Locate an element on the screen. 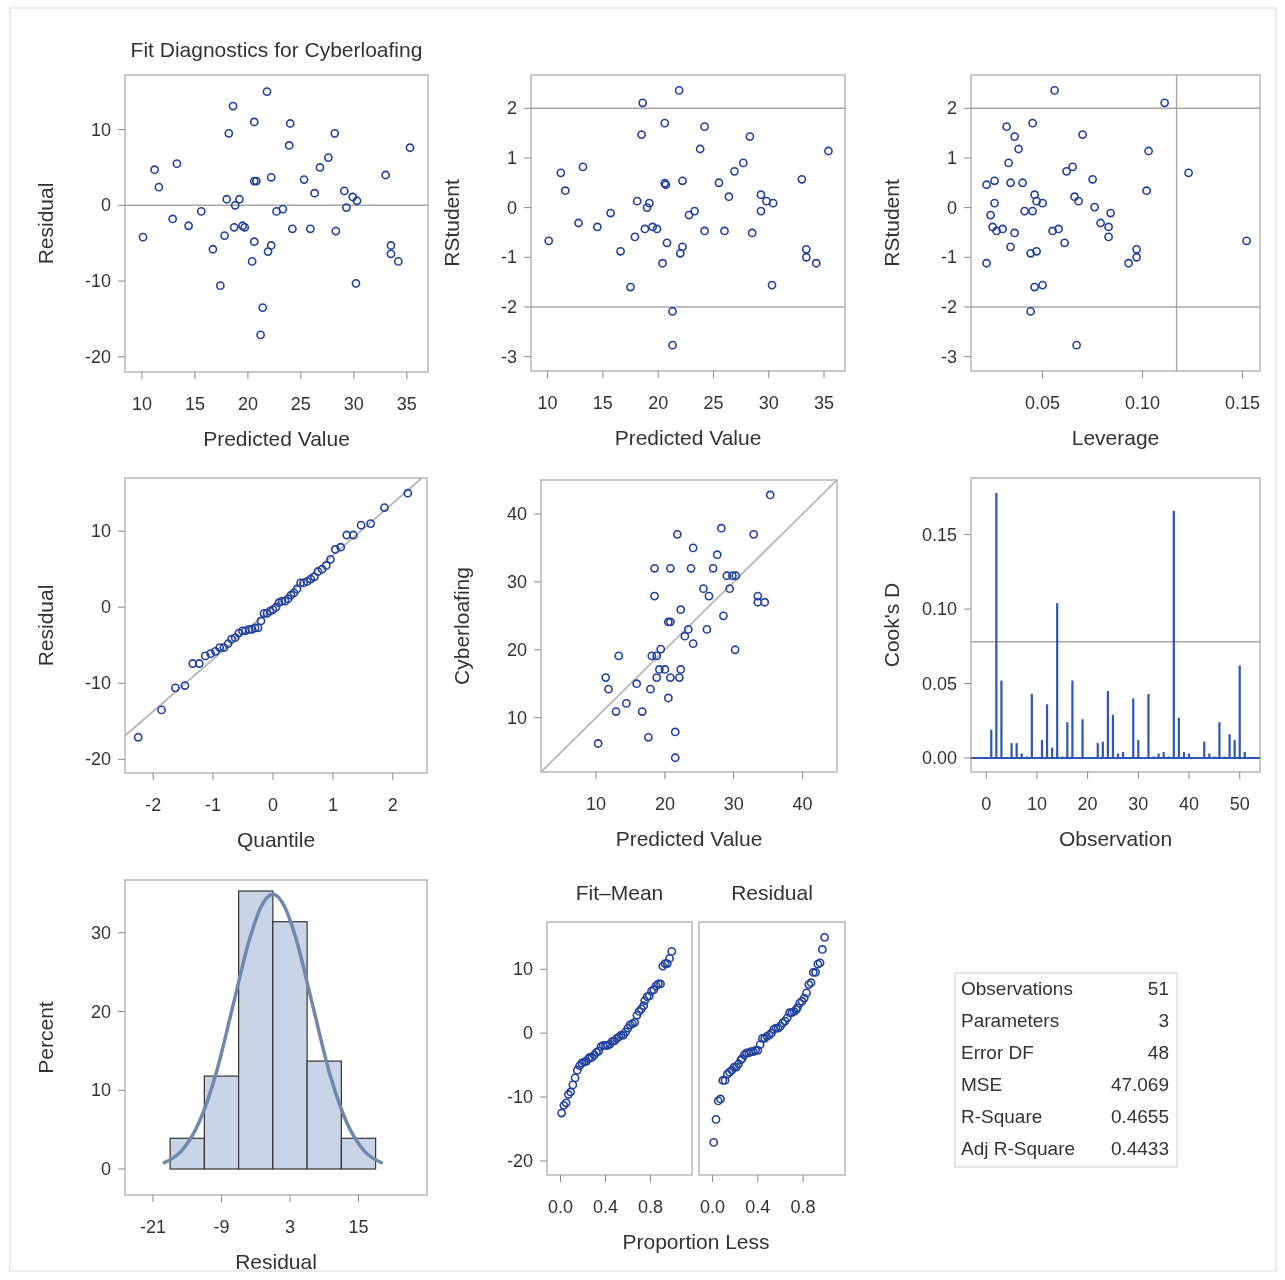 The height and width of the screenshot is (1280, 1285). x-axis-title: Quantile is located at coordinates (276, 839).